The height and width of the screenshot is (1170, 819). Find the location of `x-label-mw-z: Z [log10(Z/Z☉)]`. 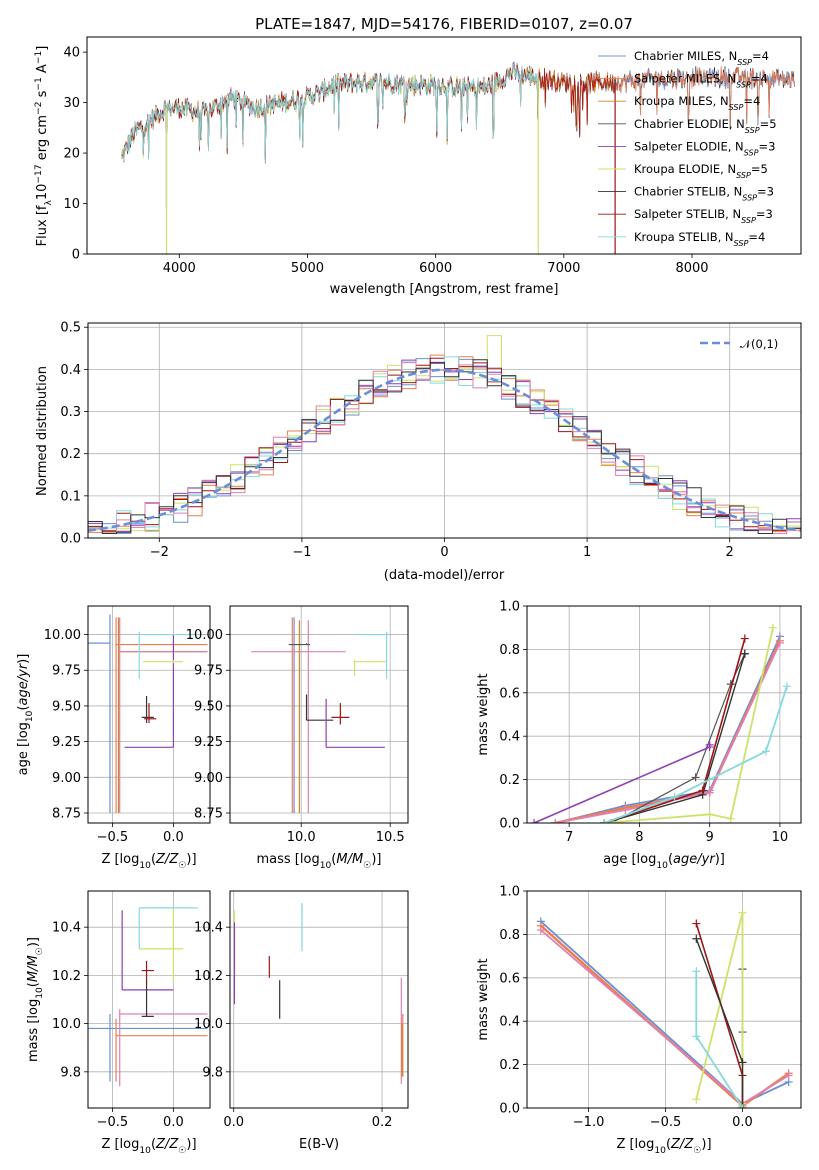

x-label-mw-z: Z [log10(Z/Z☉)] is located at coordinates (663, 1146).